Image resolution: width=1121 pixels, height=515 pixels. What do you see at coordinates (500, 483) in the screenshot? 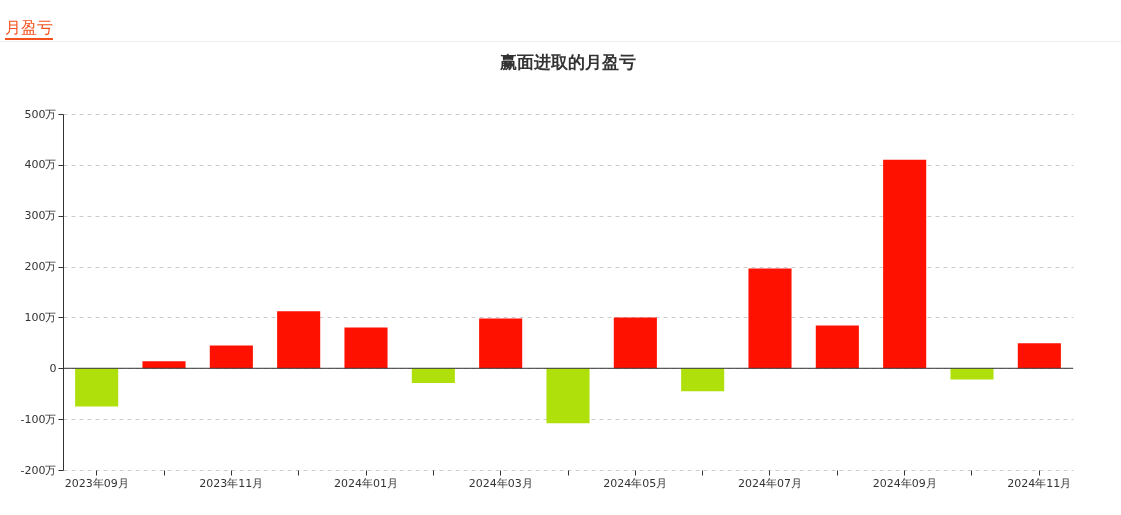
I see `x-tick-label: 2024年03月` at bounding box center [500, 483].